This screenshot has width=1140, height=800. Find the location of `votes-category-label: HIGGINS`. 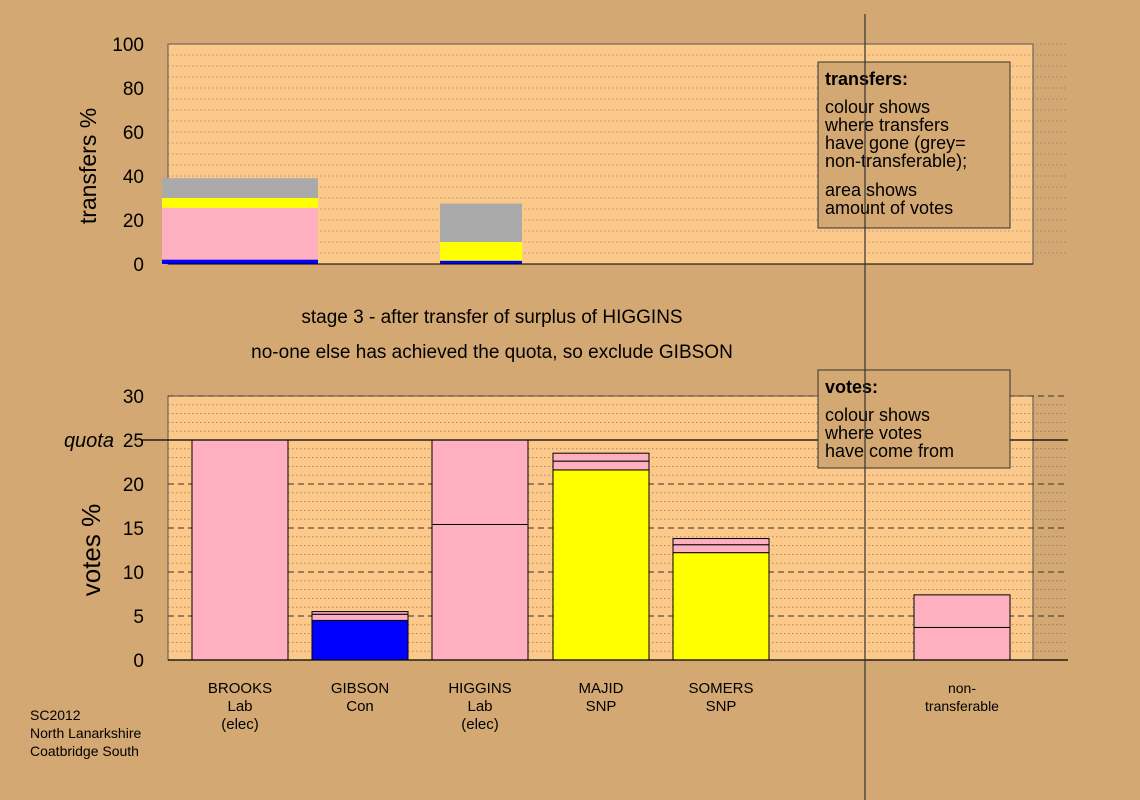

votes-category-label: HIGGINS is located at coordinates (479, 688).